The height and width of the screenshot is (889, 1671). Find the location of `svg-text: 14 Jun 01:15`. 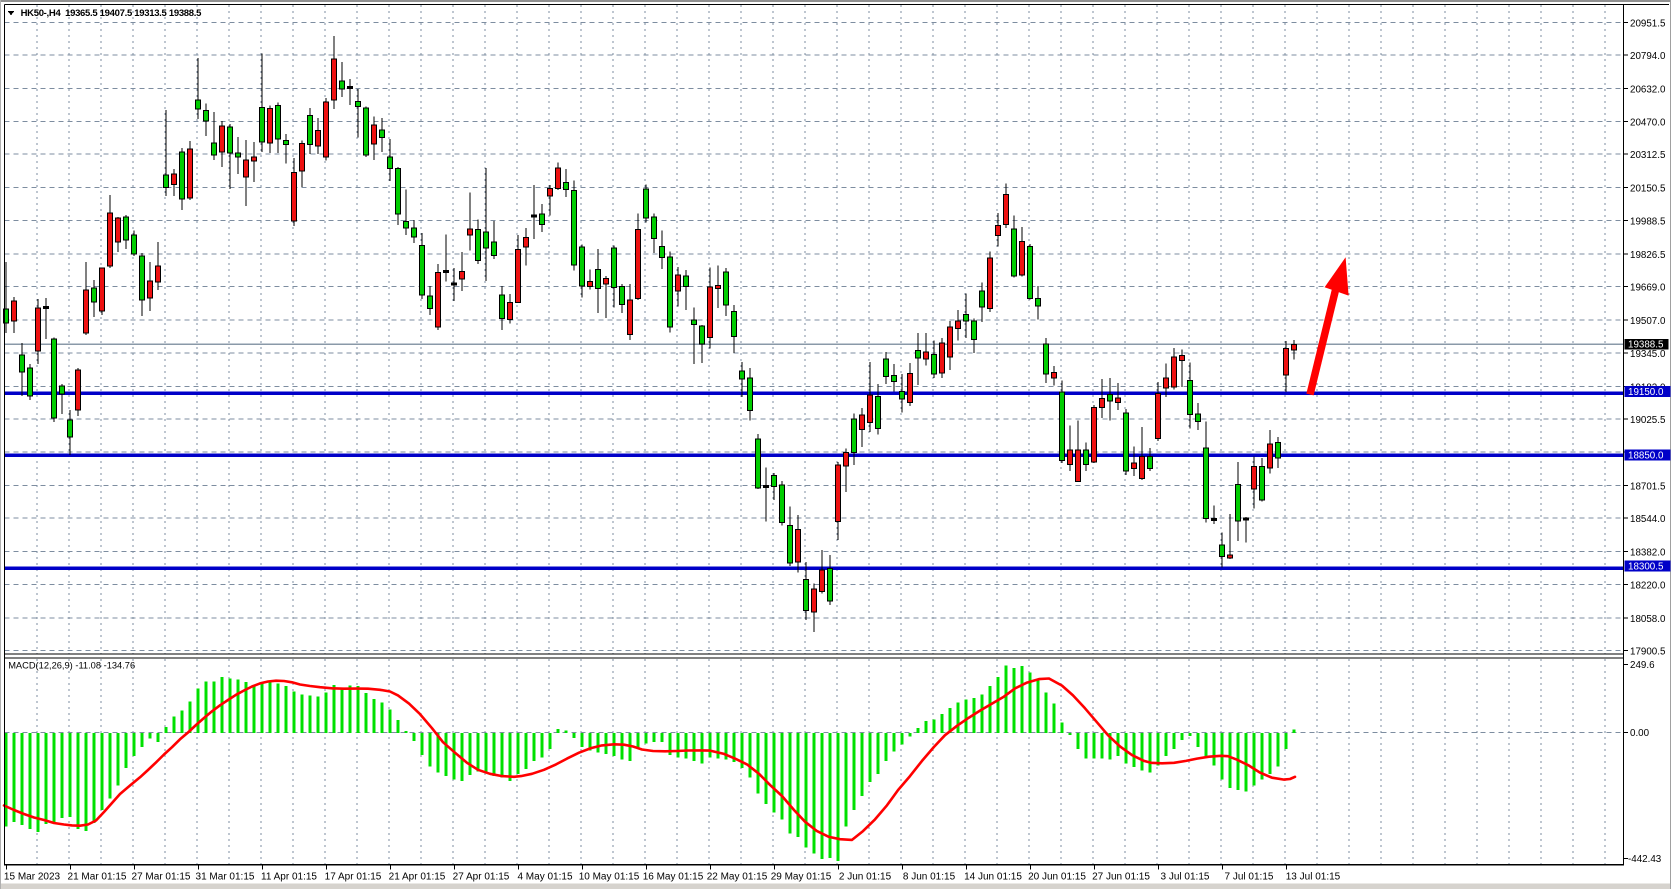

svg-text: 14 Jun 01:15 is located at coordinates (993, 877).